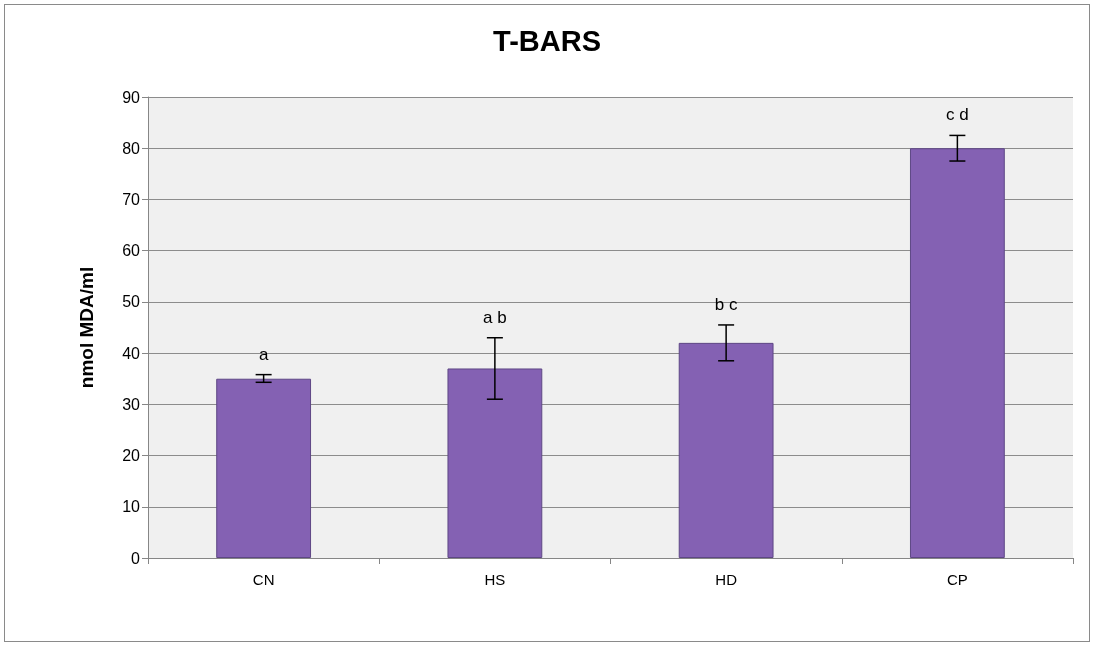  Describe the element at coordinates (131, 199) in the screenshot. I see `y-tick-label: 70` at that location.